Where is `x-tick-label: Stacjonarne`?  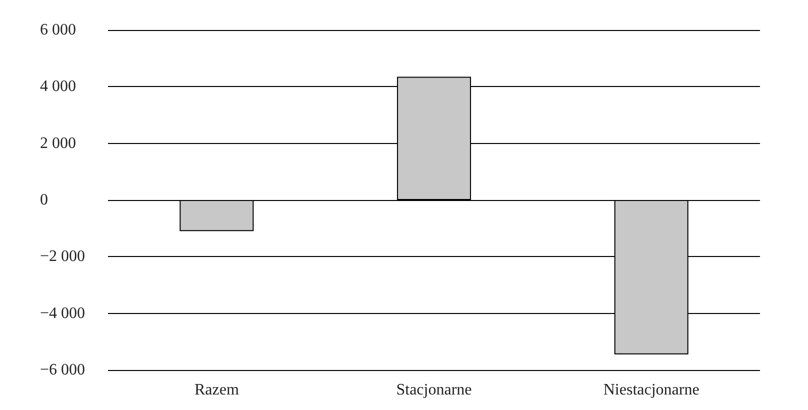 x-tick-label: Stacjonarne is located at coordinates (434, 390).